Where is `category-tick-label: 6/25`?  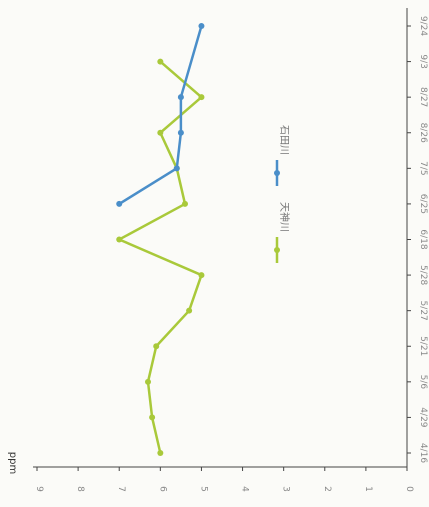 category-tick-label: 6/25 is located at coordinates (423, 204).